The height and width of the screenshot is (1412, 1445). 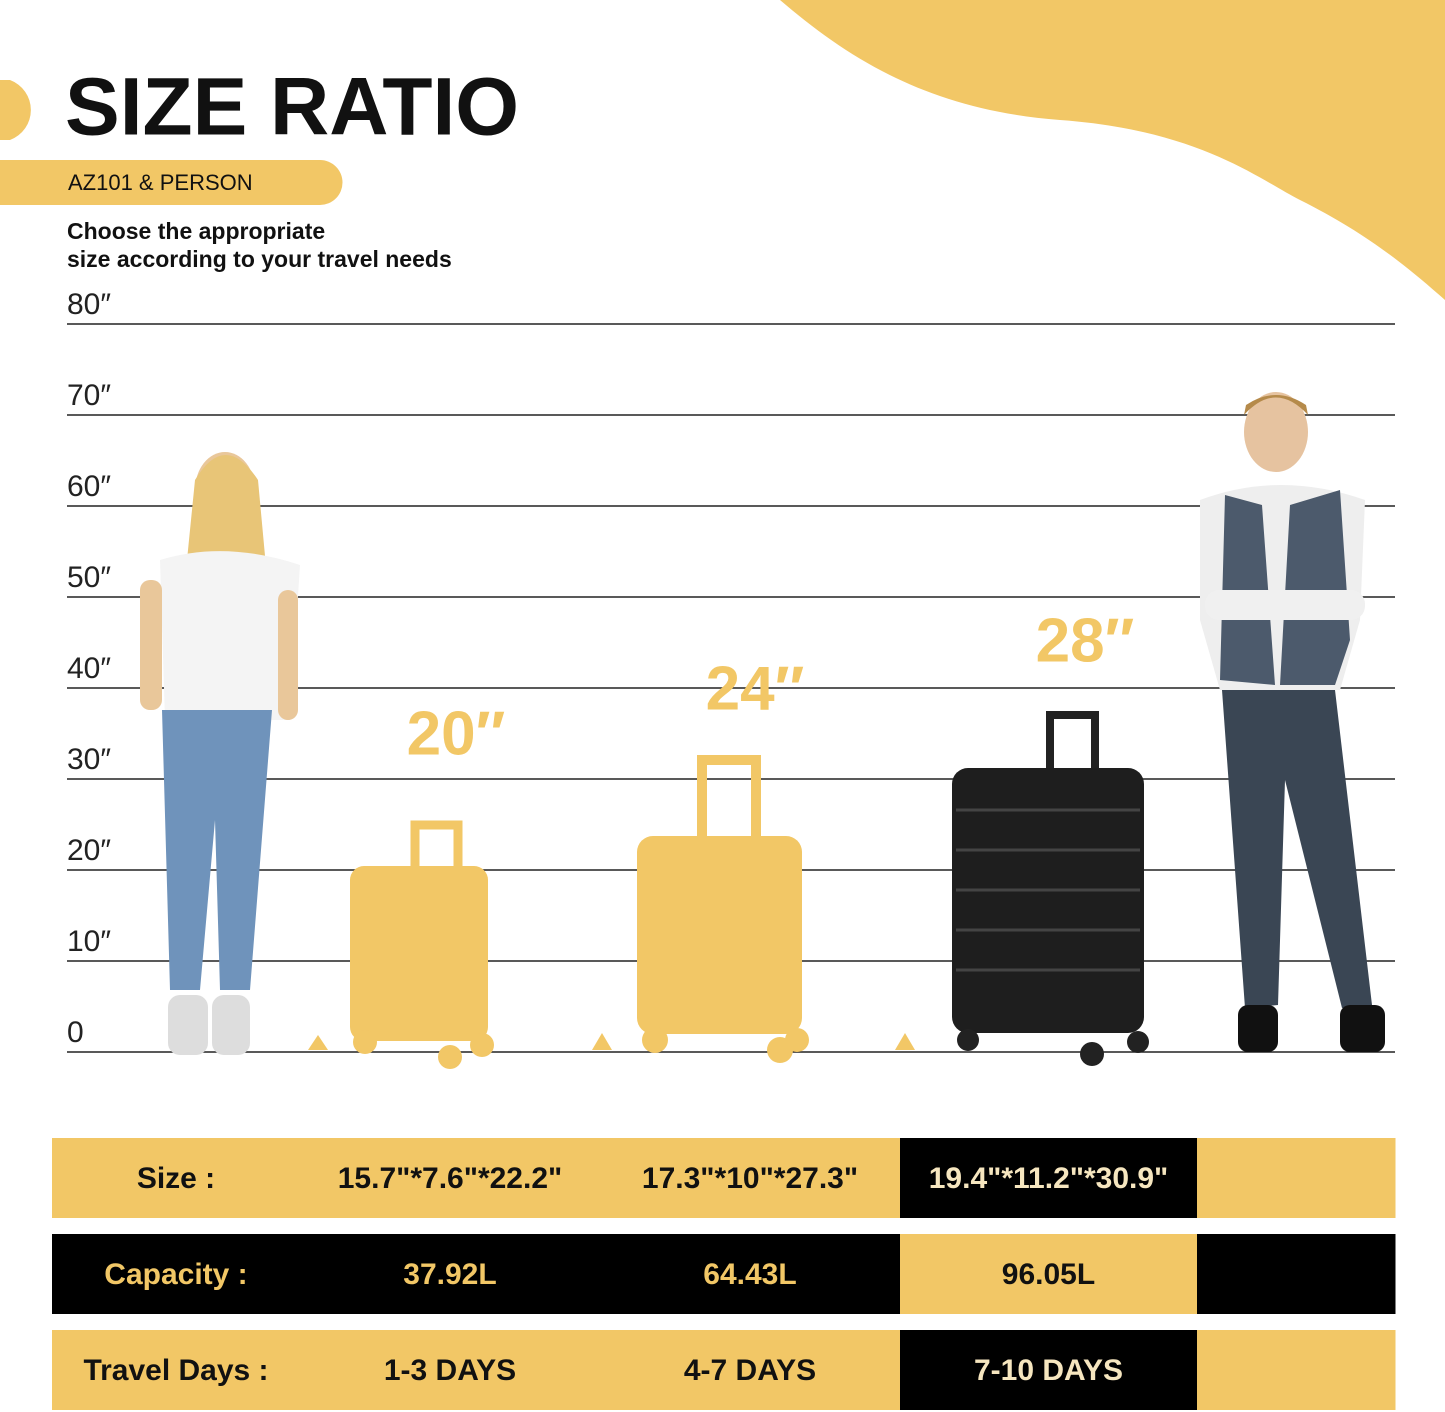 I want to click on table-text: 64.43L, so click(x=749, y=1274).